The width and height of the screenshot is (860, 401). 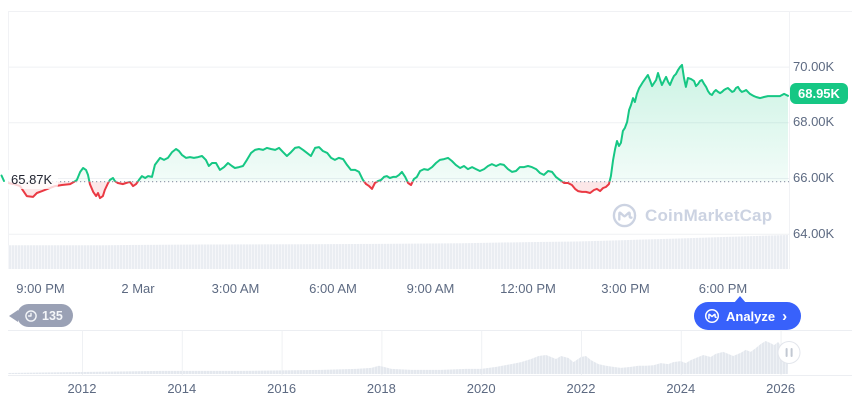 I want to click on minimap-history-silhouette, so click(x=398, y=357).